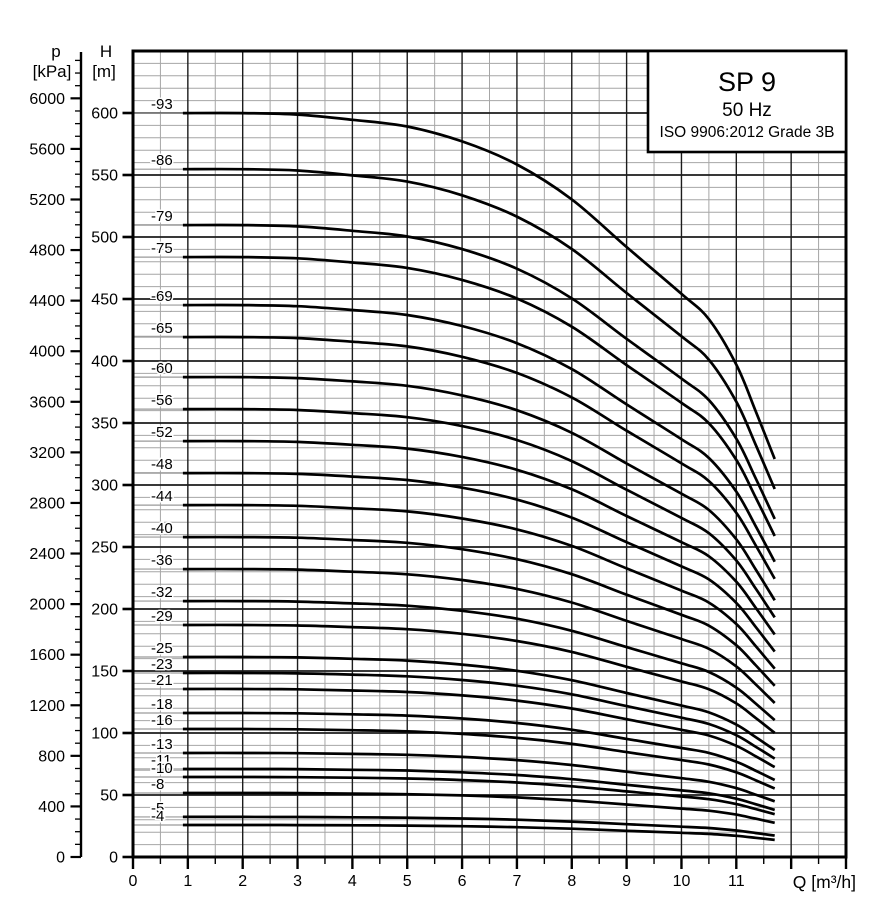 The image size is (873, 900). I want to click on curve-path--5, so click(478, 826).